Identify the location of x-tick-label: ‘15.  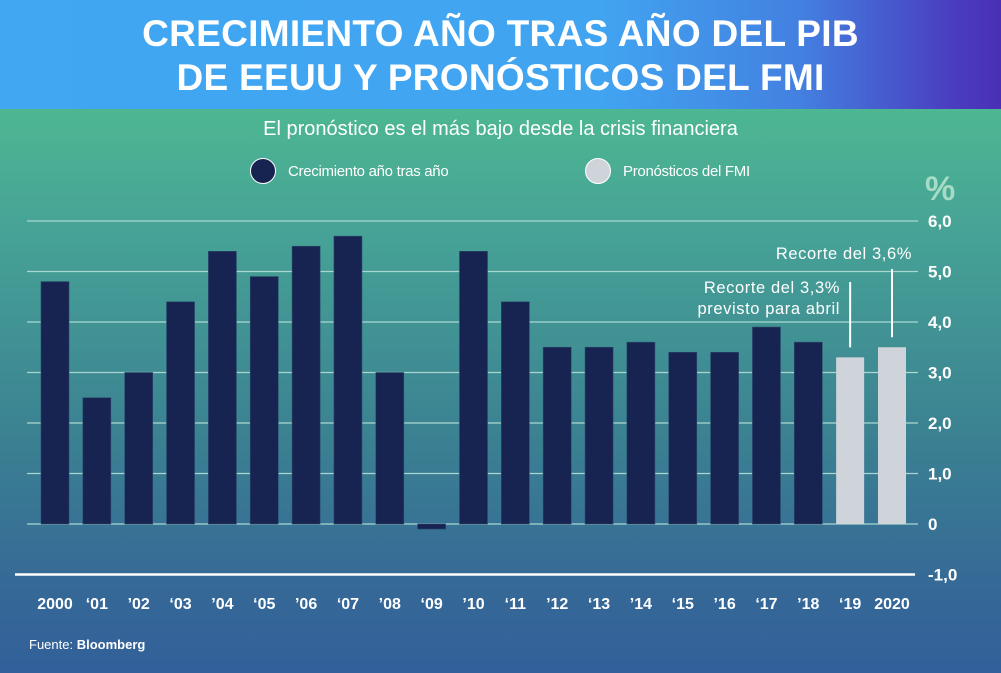
(683, 604).